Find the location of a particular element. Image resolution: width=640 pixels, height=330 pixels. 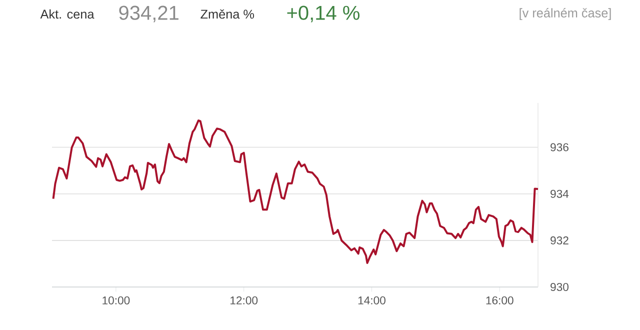

text: +0,14 % is located at coordinates (323, 14).